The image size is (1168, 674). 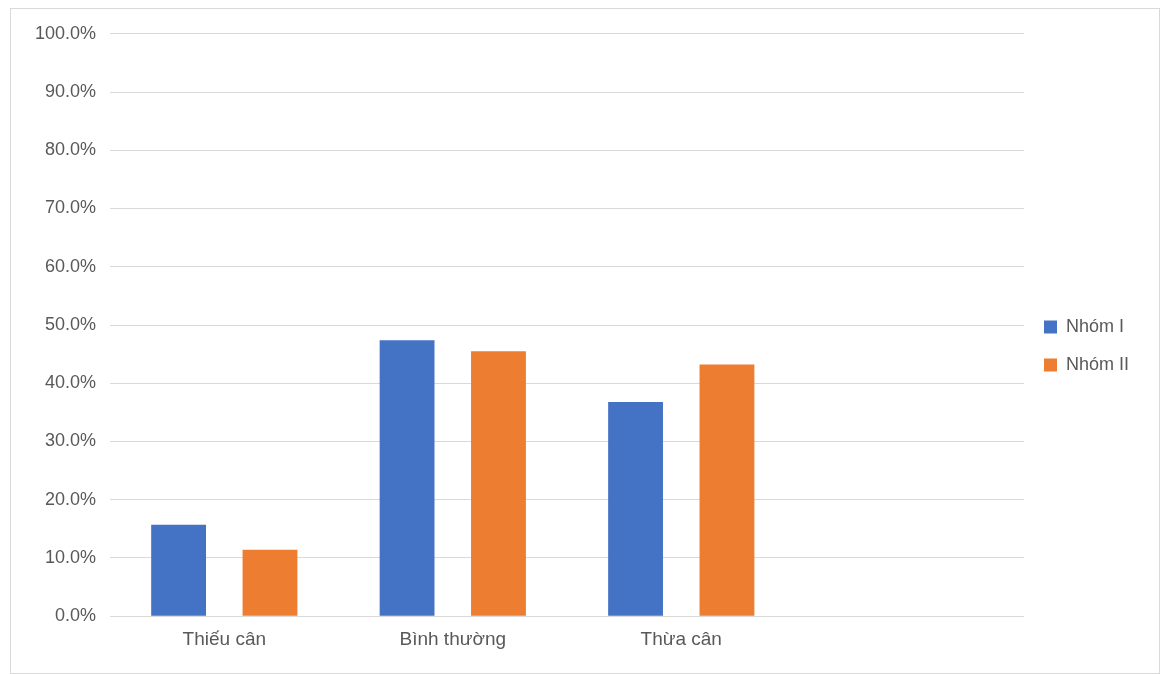 What do you see at coordinates (453, 638) in the screenshot?
I see `x-tick-label: Bình thường` at bounding box center [453, 638].